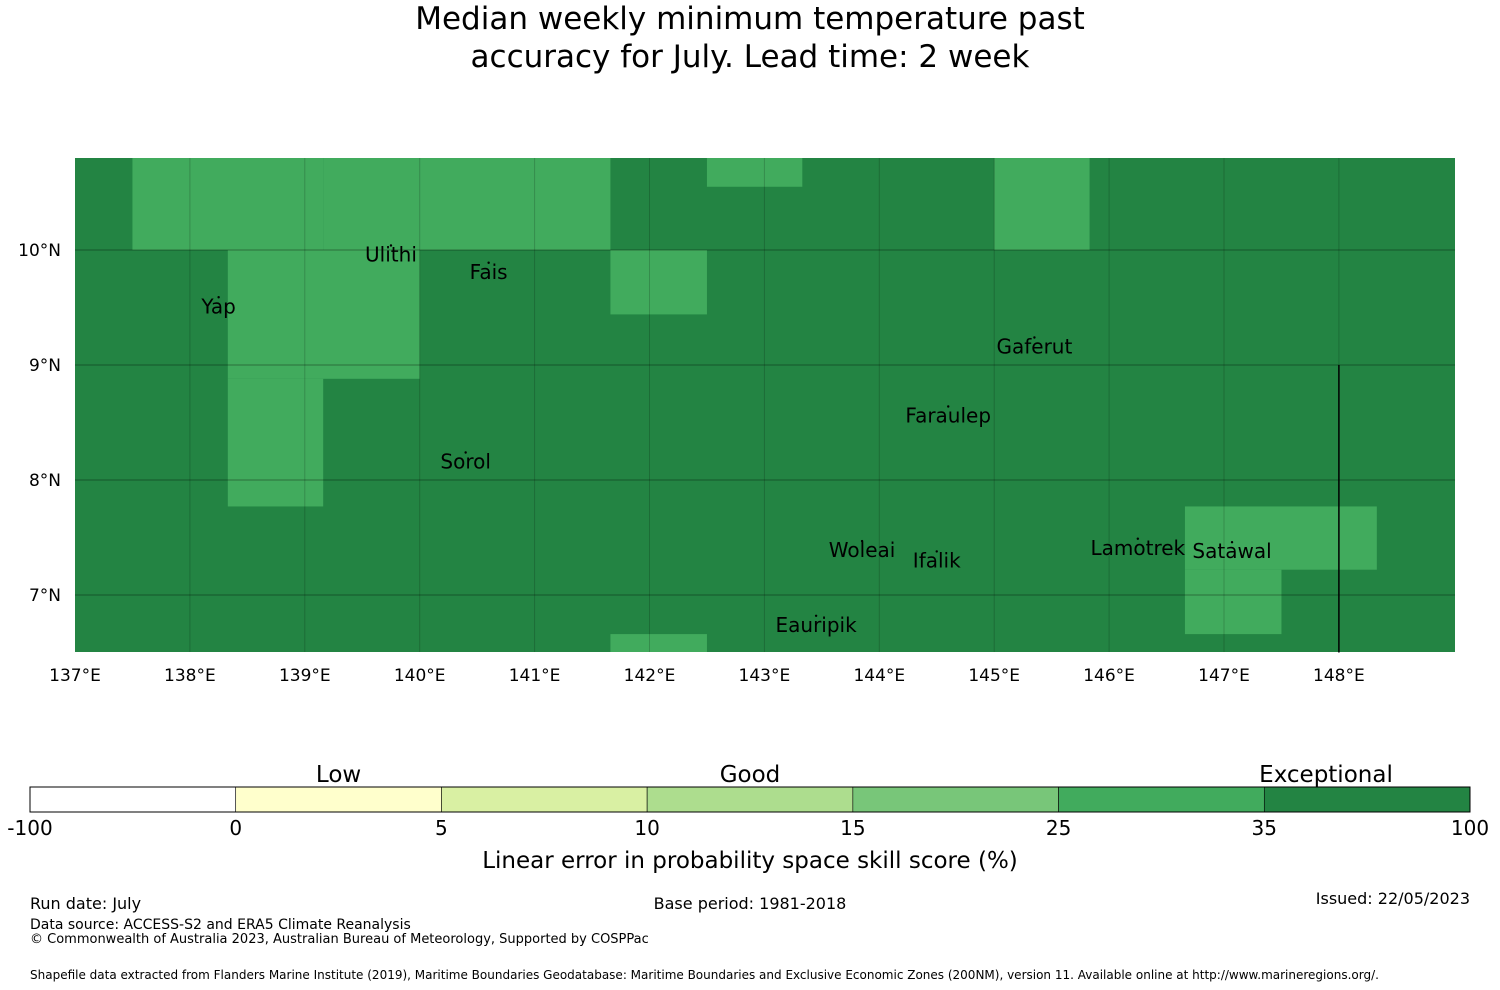  I want to click on lon-tick-label: 145°E, so click(994, 676).